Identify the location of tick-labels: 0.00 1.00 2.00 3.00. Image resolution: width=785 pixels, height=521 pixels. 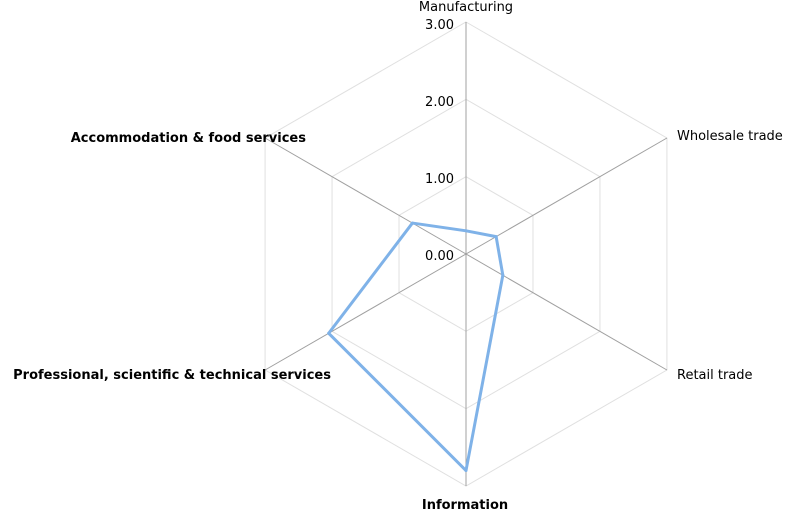
(439, 141).